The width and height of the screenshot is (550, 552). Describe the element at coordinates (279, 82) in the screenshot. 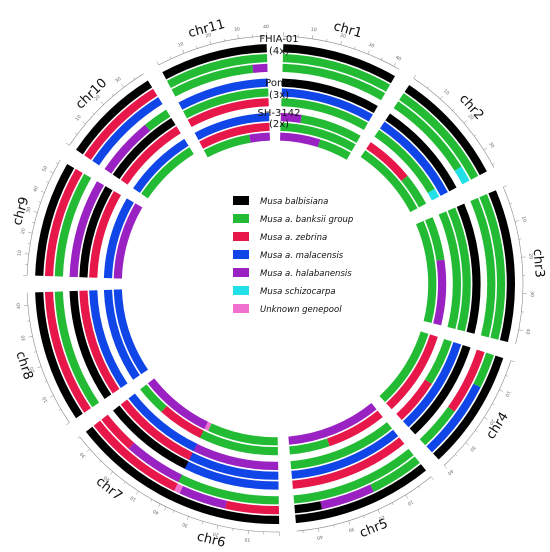

I see `accession-labels: FHIA-01 (4x) Pome (3x) SH-3142 (2x)` at that location.